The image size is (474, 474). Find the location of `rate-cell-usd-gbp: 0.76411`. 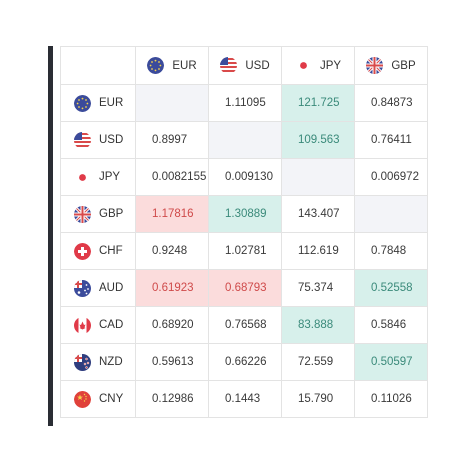

rate-cell-usd-gbp: 0.76411 is located at coordinates (391, 140).